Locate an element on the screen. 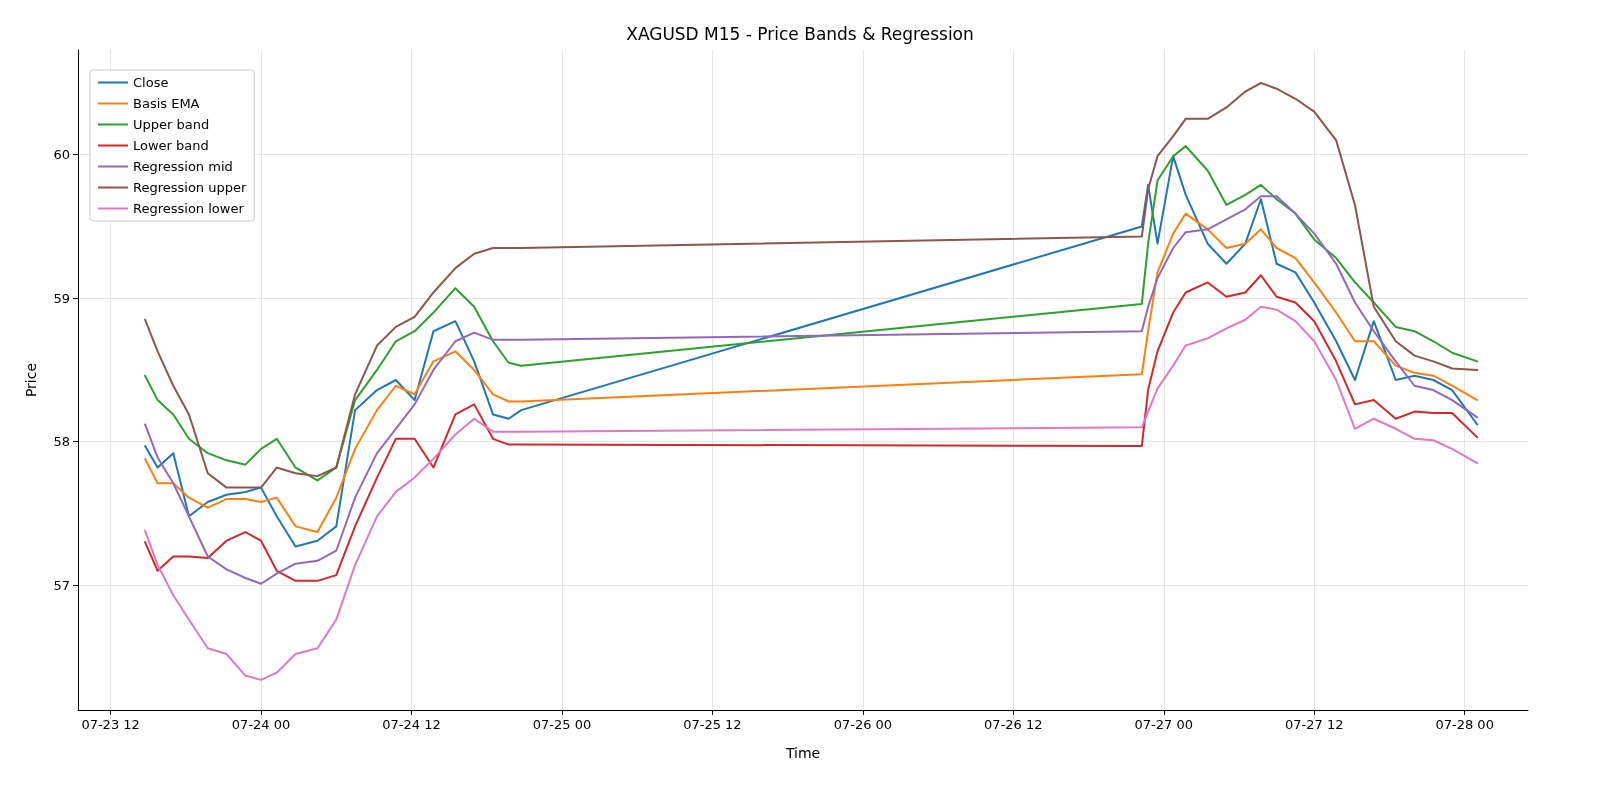 The width and height of the screenshot is (1600, 800). x-tick-label: 07-28 00 is located at coordinates (1464, 724).